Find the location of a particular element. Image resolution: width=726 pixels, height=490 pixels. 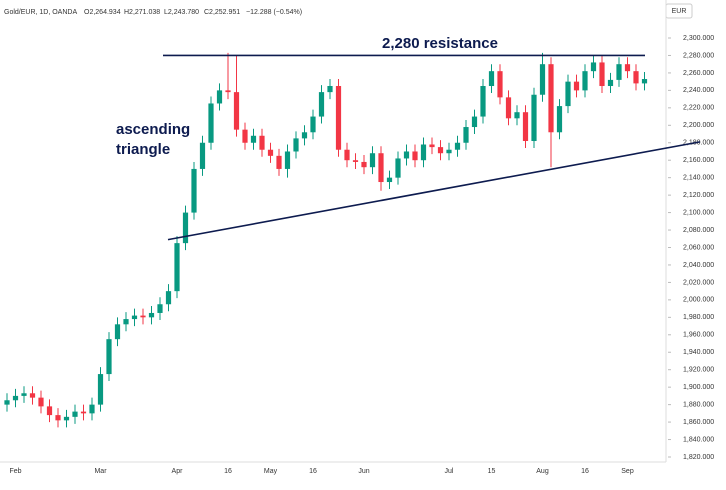

y-tick-label: 1,820.000 is located at coordinates (698, 457).